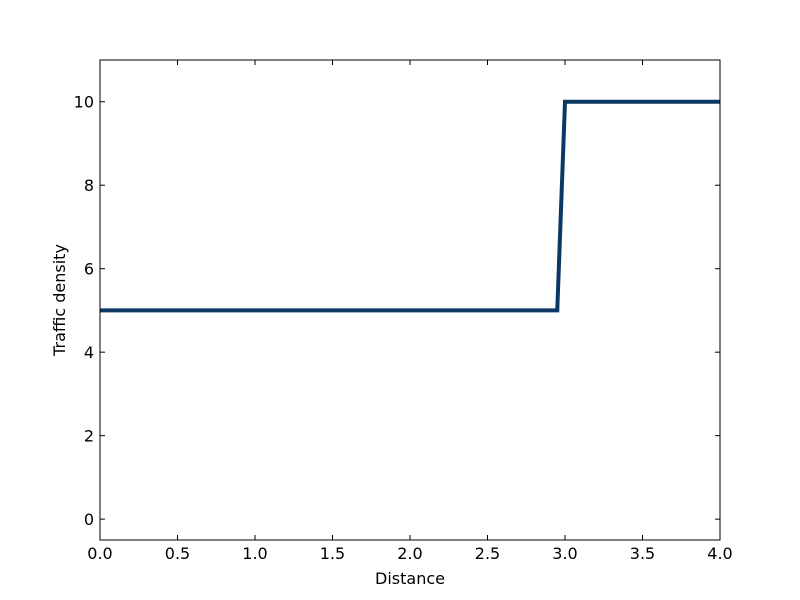 This screenshot has width=800, height=600. I want to click on x-tick-label: 2.0, so click(409, 553).